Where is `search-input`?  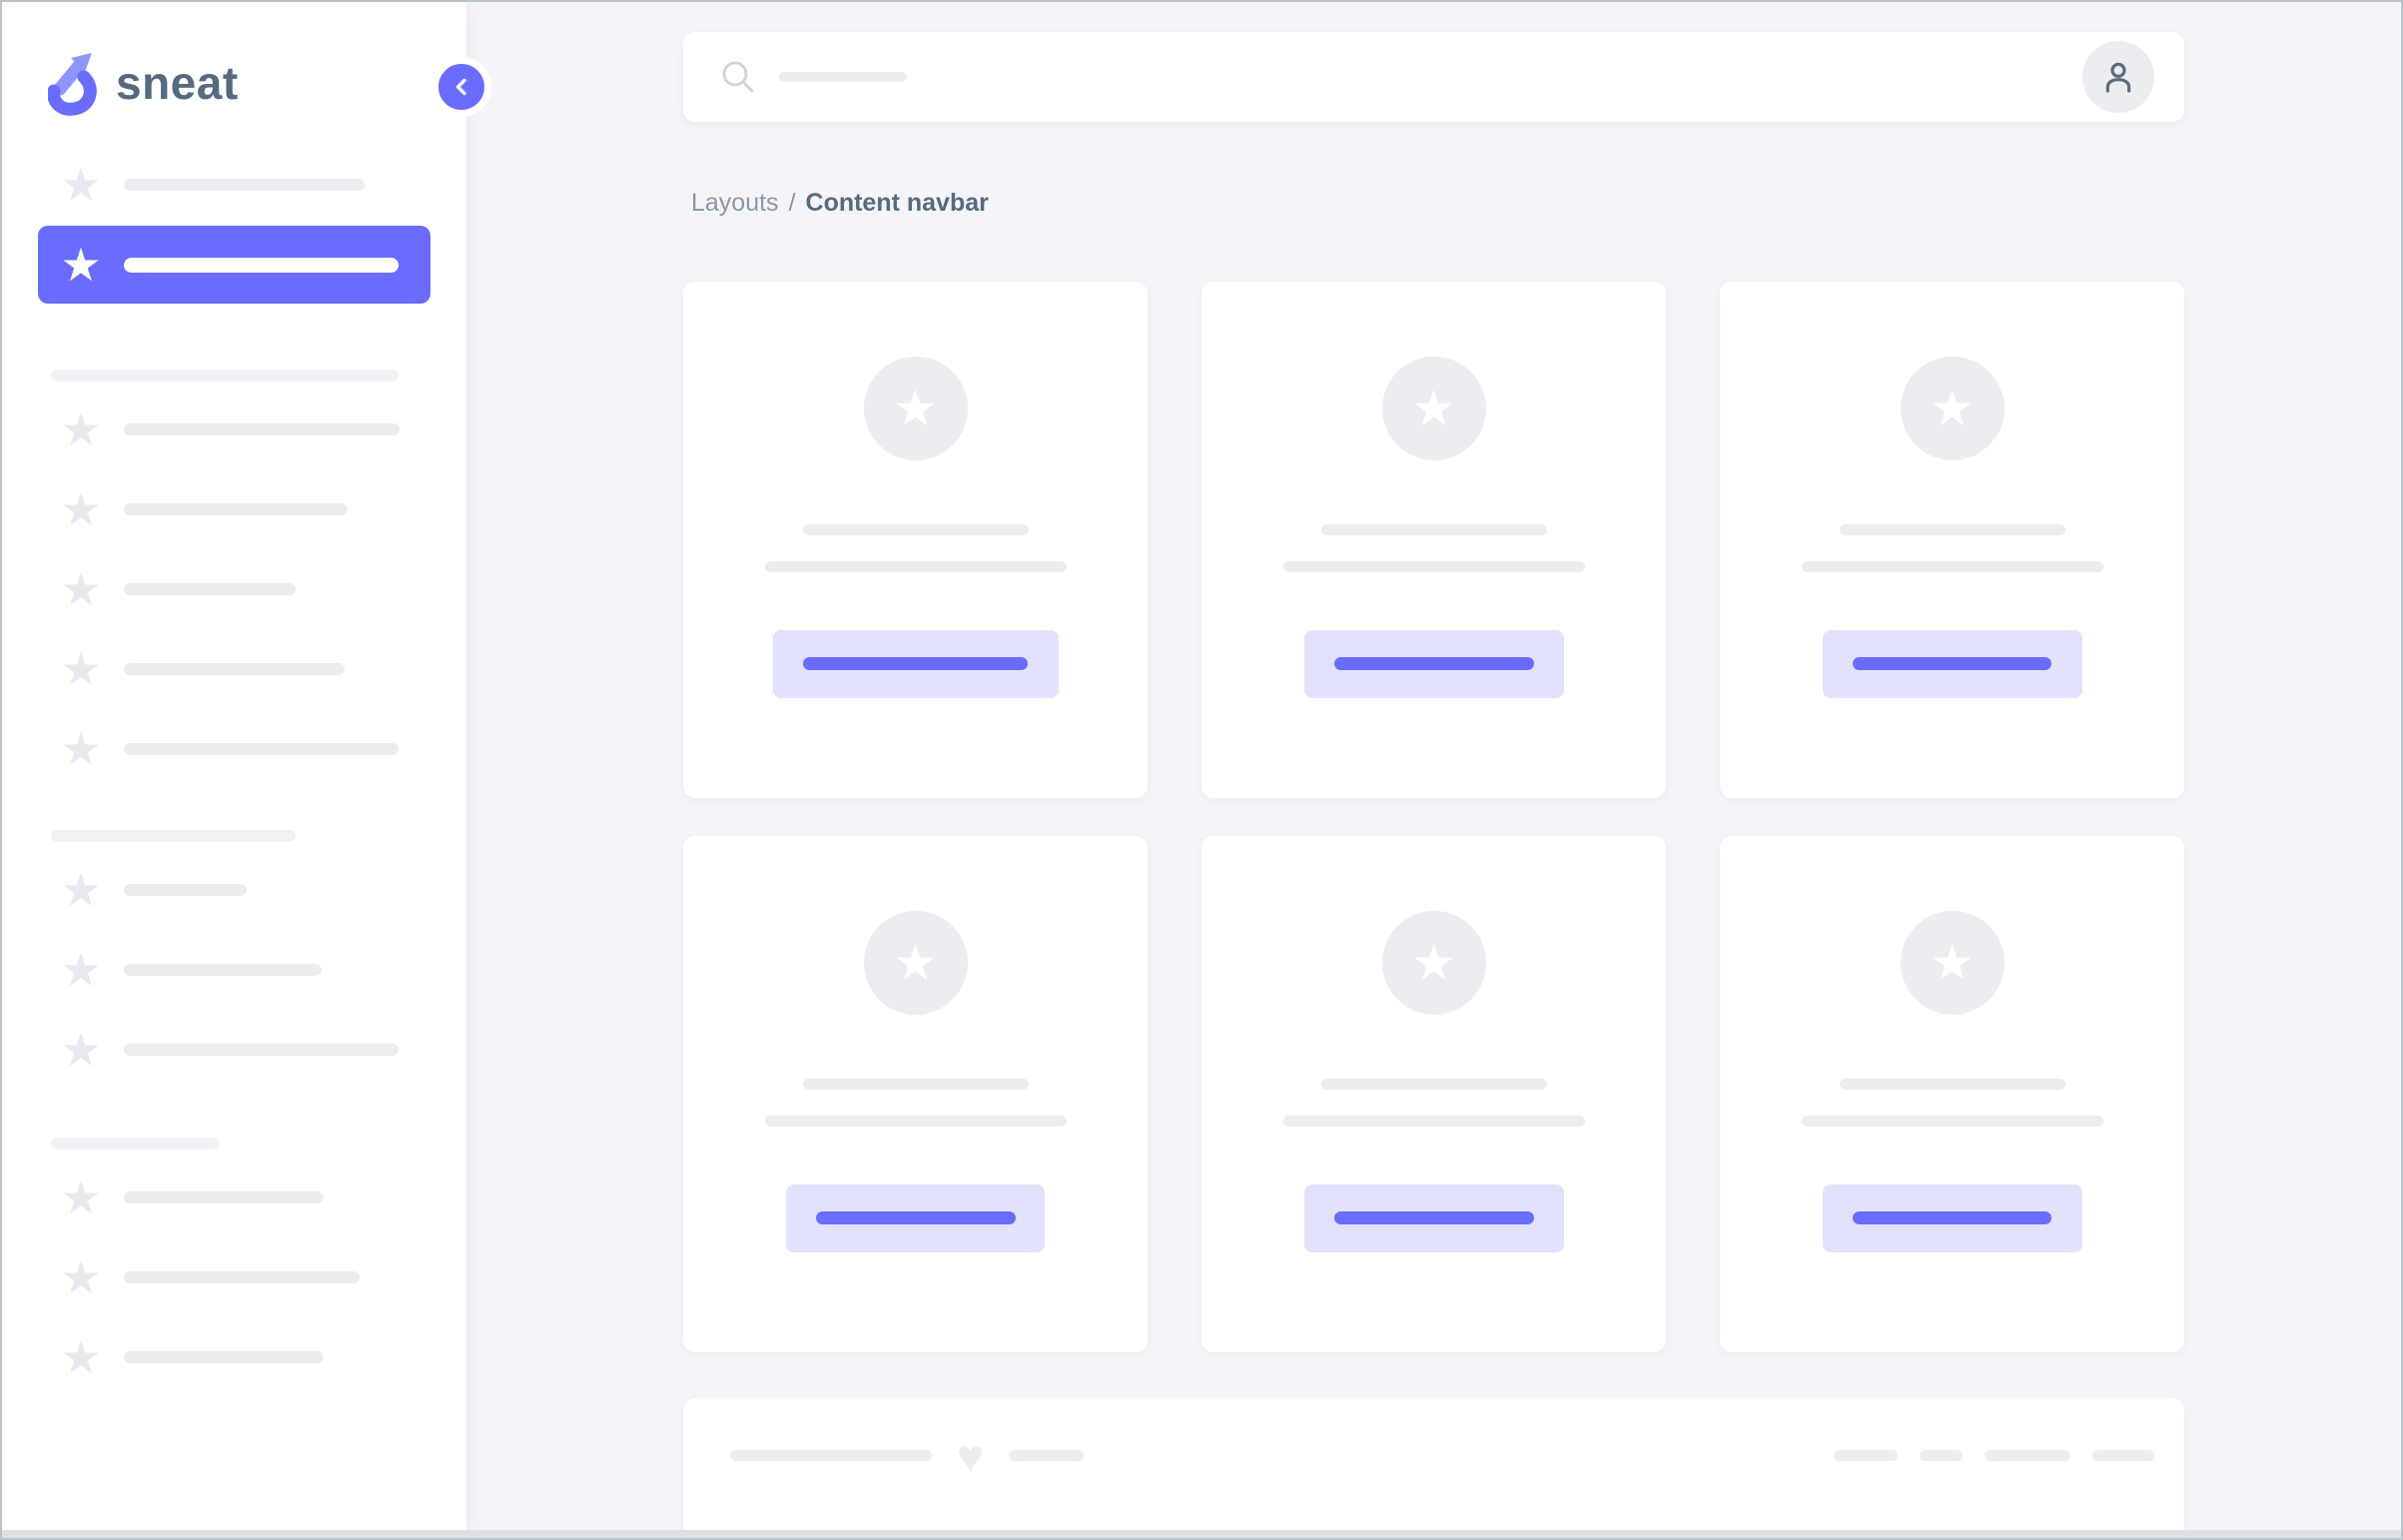
search-input is located at coordinates (813, 77).